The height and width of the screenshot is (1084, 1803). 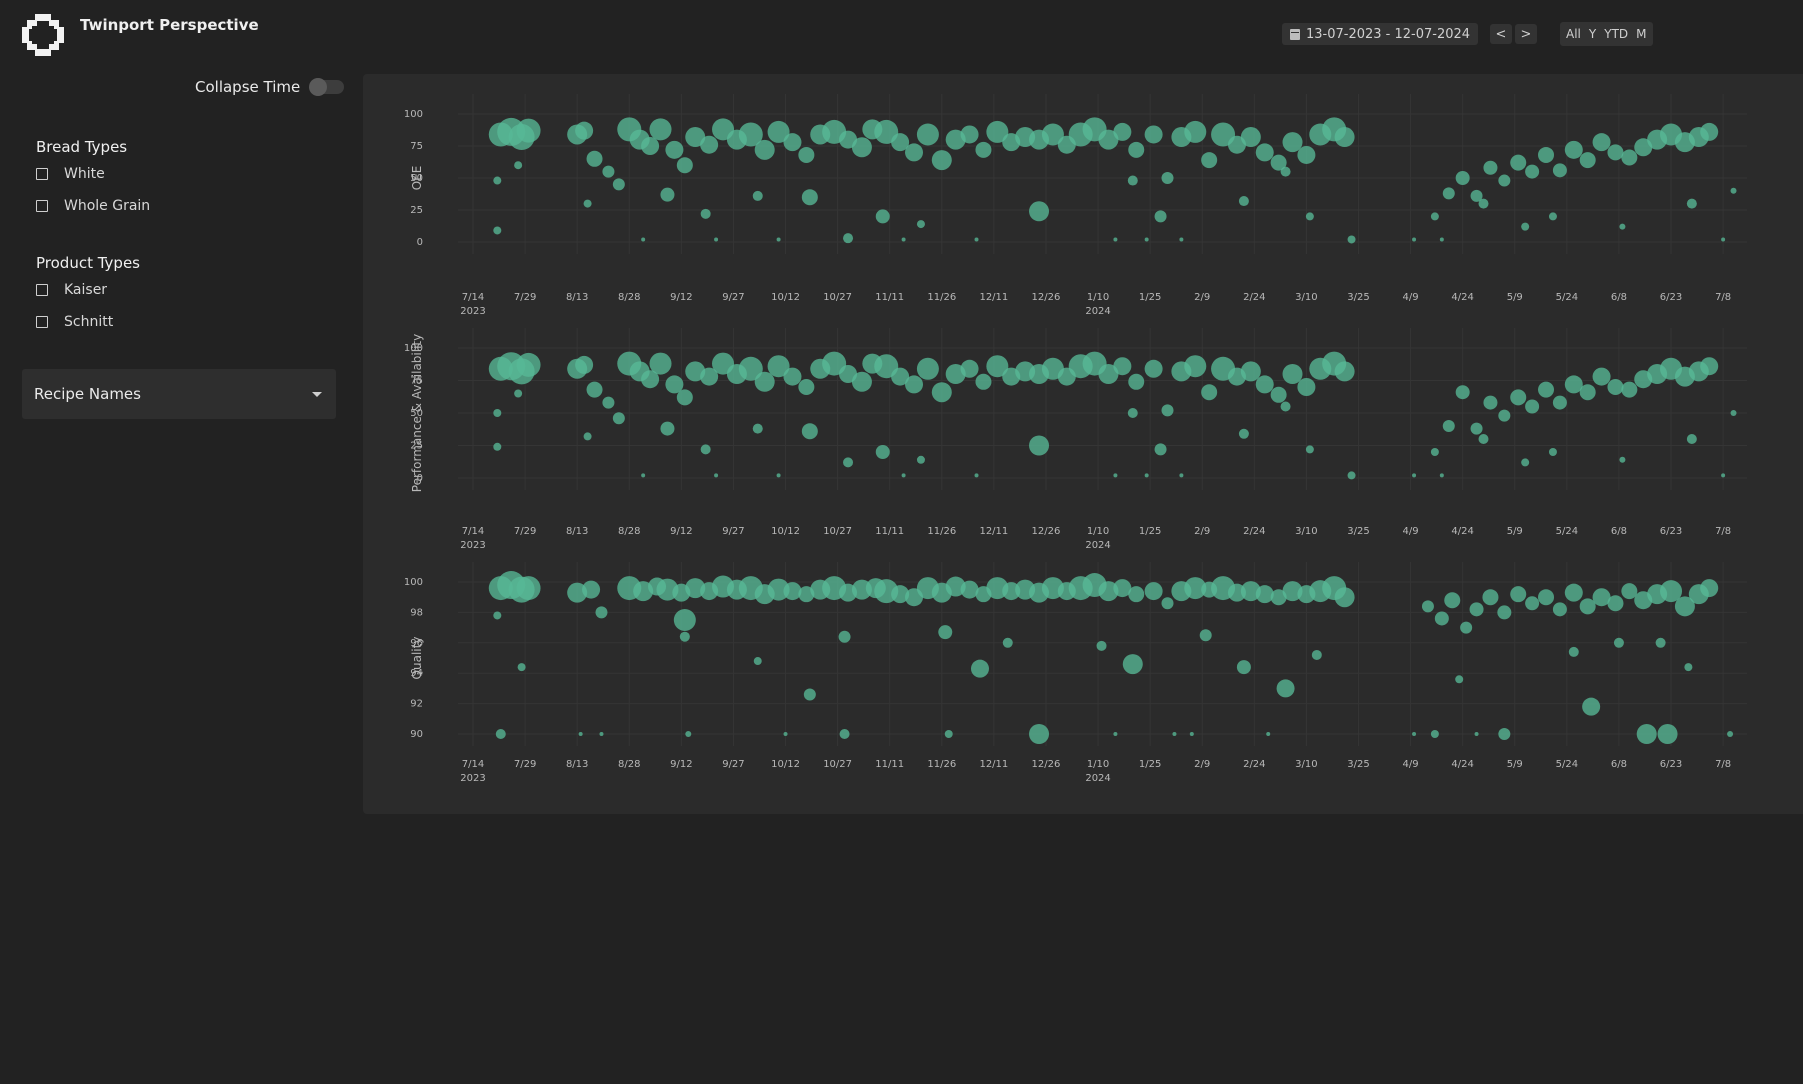 What do you see at coordinates (318, 87) in the screenshot?
I see `toggle-knob` at bounding box center [318, 87].